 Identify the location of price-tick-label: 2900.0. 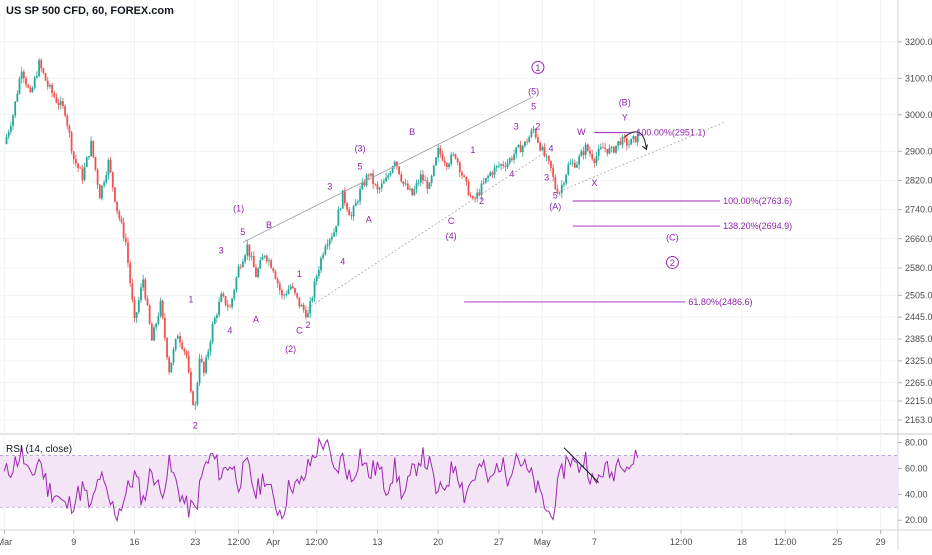
(918, 151).